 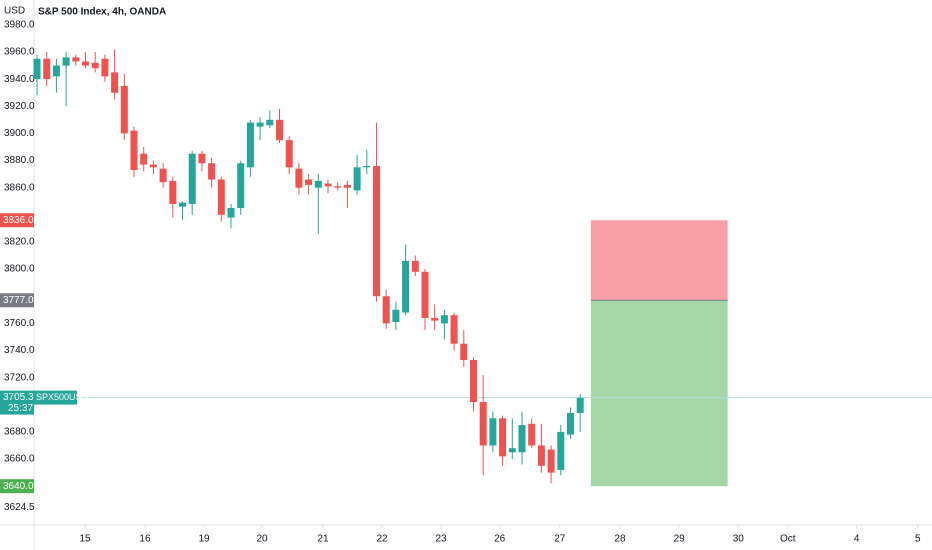 I want to click on y-tick-label: 3800.0, so click(x=19, y=269).